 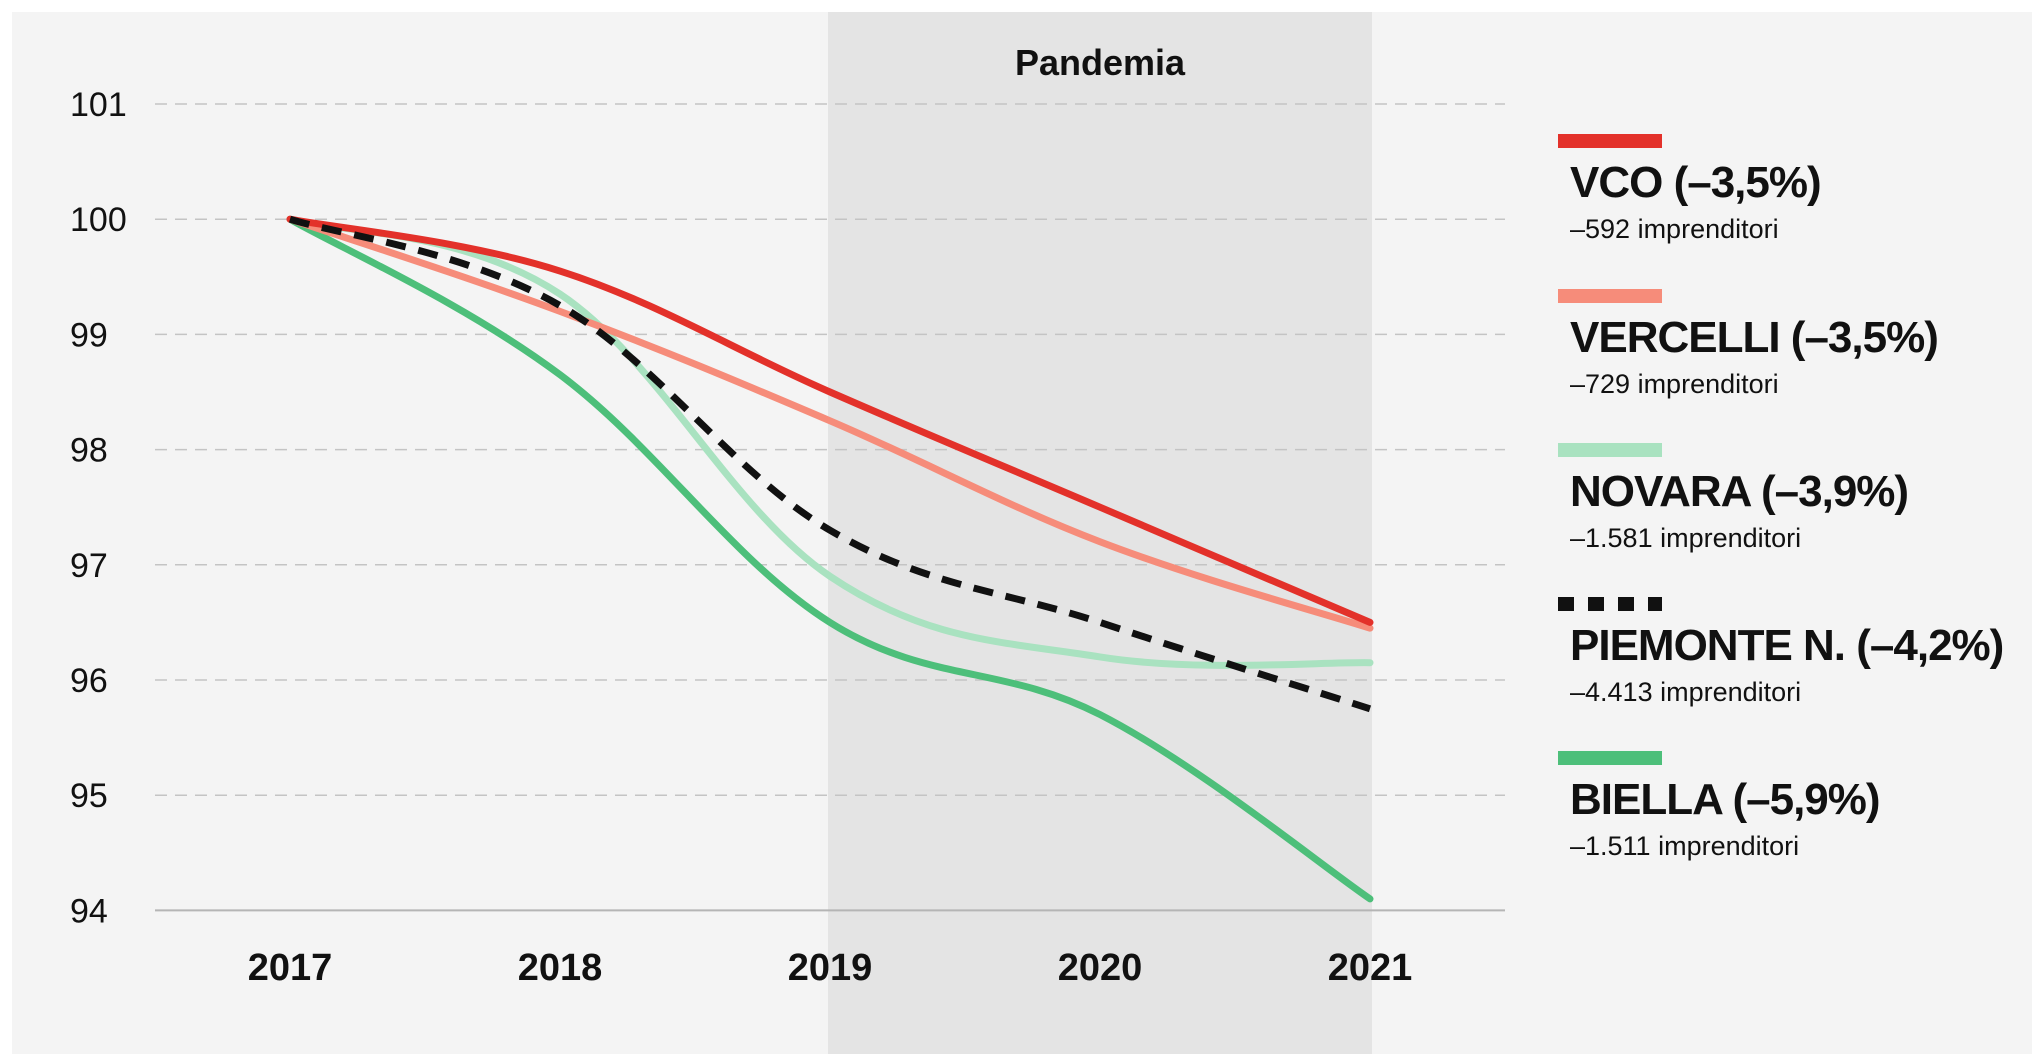 I want to click on legend-label: NOVARA (–3,9%), so click(x=1739, y=491).